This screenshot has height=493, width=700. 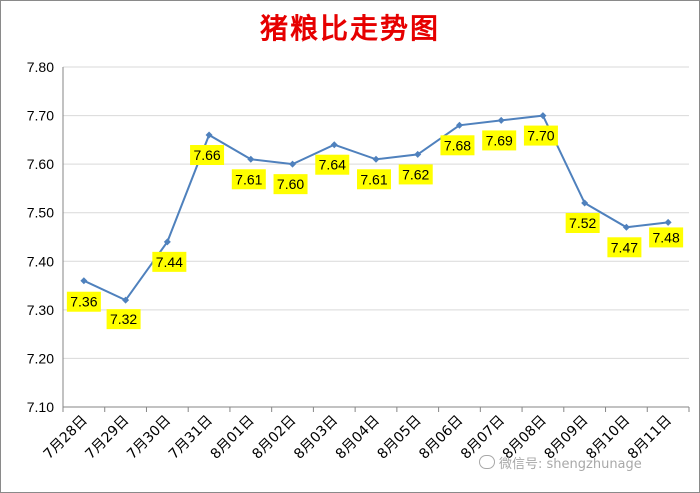 I want to click on y-tick-label: 7.40, so click(x=40, y=261).